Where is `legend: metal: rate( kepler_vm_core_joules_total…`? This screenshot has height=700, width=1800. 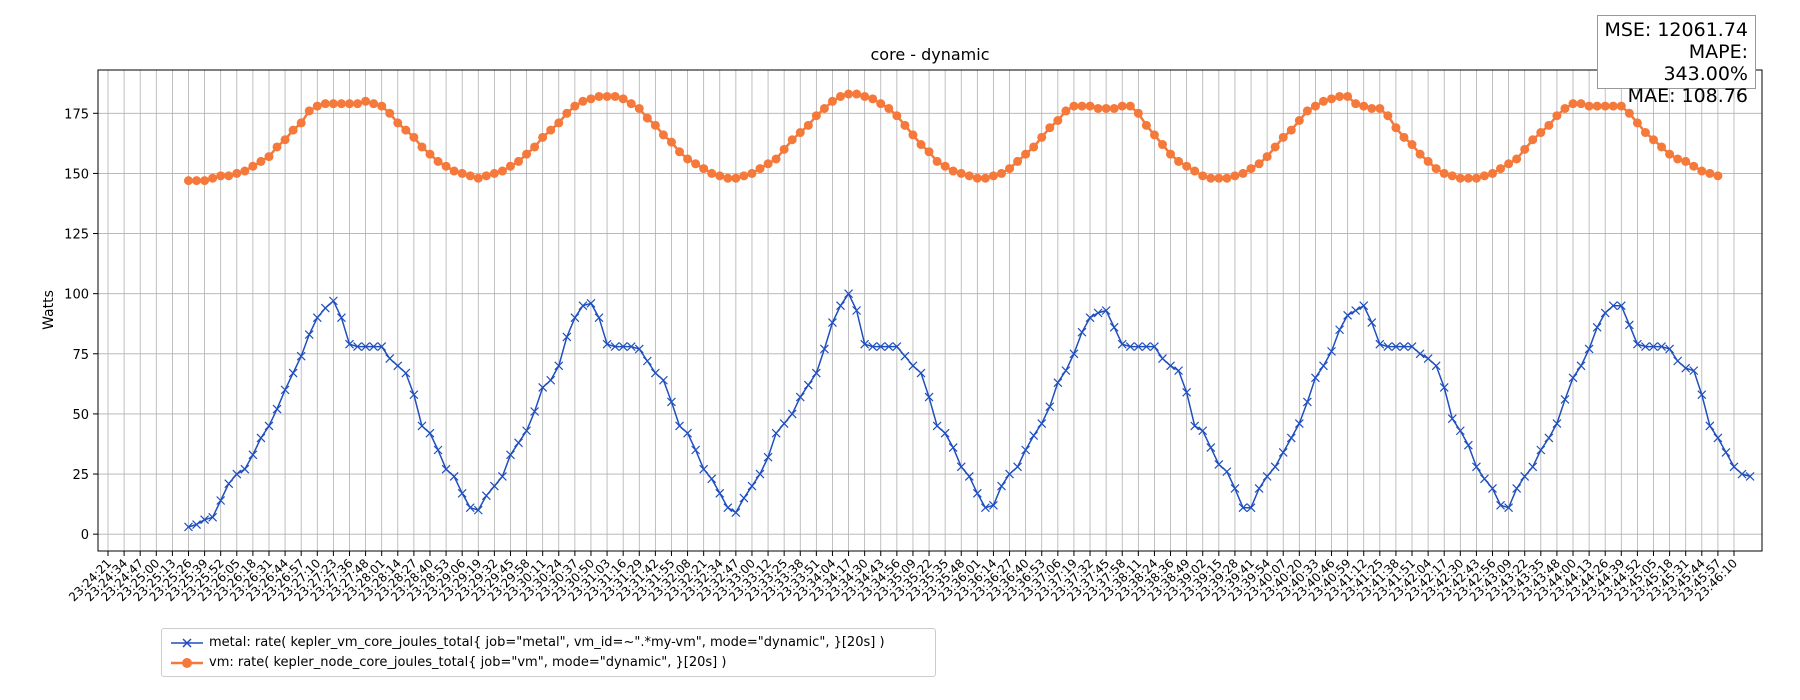 legend: metal: rate( kepler_vm_core_joules_total… is located at coordinates (548, 652).